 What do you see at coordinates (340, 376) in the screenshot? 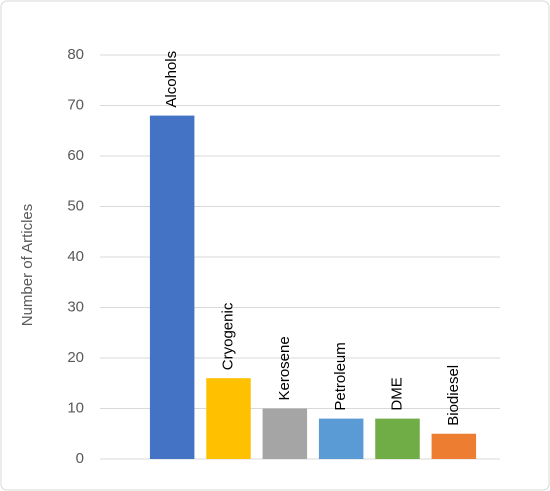
I see `category-label: Petroleum` at bounding box center [340, 376].